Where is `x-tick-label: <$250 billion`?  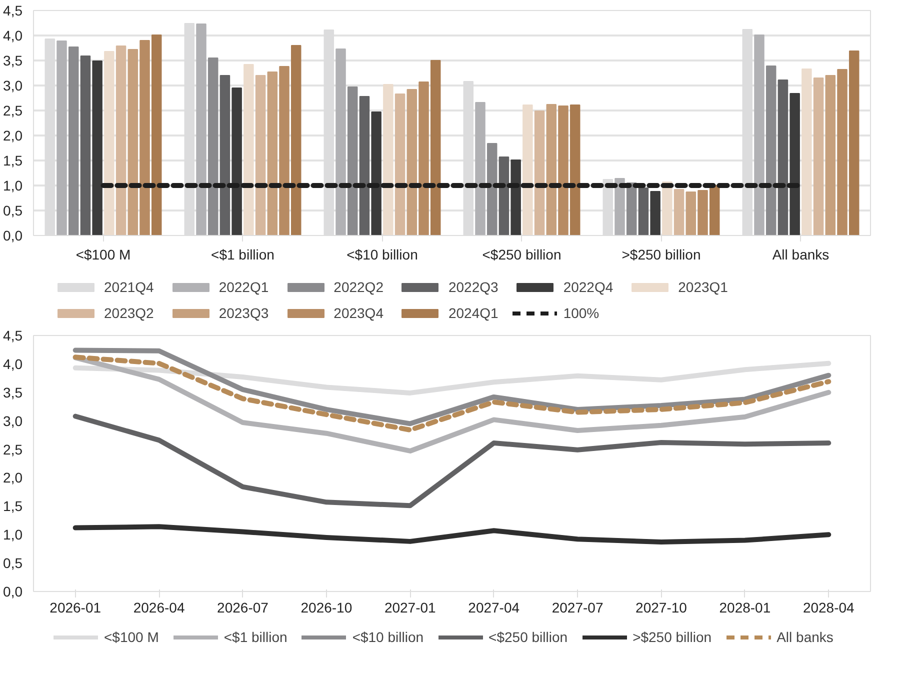 x-tick-label: <$250 billion is located at coordinates (522, 254).